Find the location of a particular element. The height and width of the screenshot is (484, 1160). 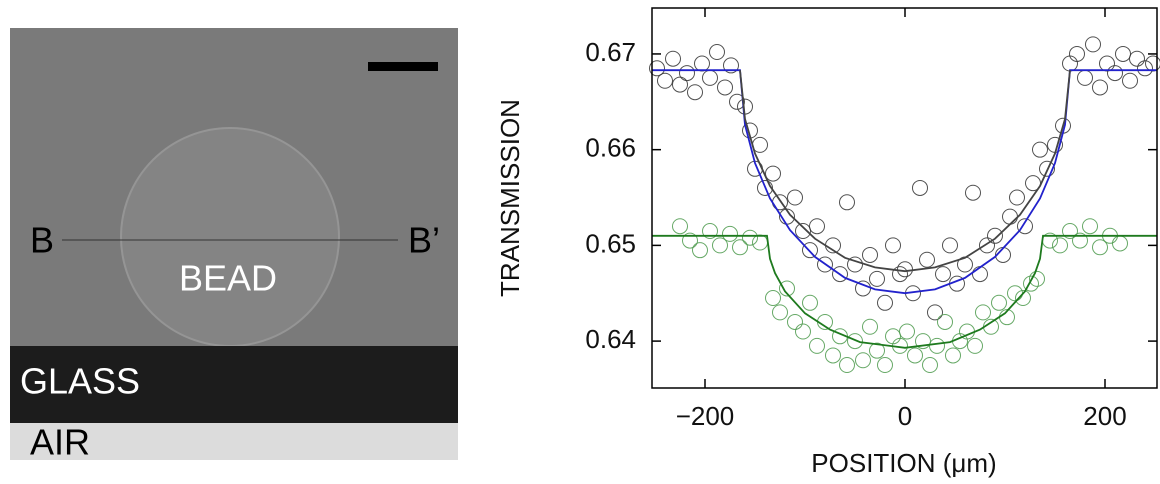

y-axis-title: TRANSMISSION is located at coordinates (510, 198).